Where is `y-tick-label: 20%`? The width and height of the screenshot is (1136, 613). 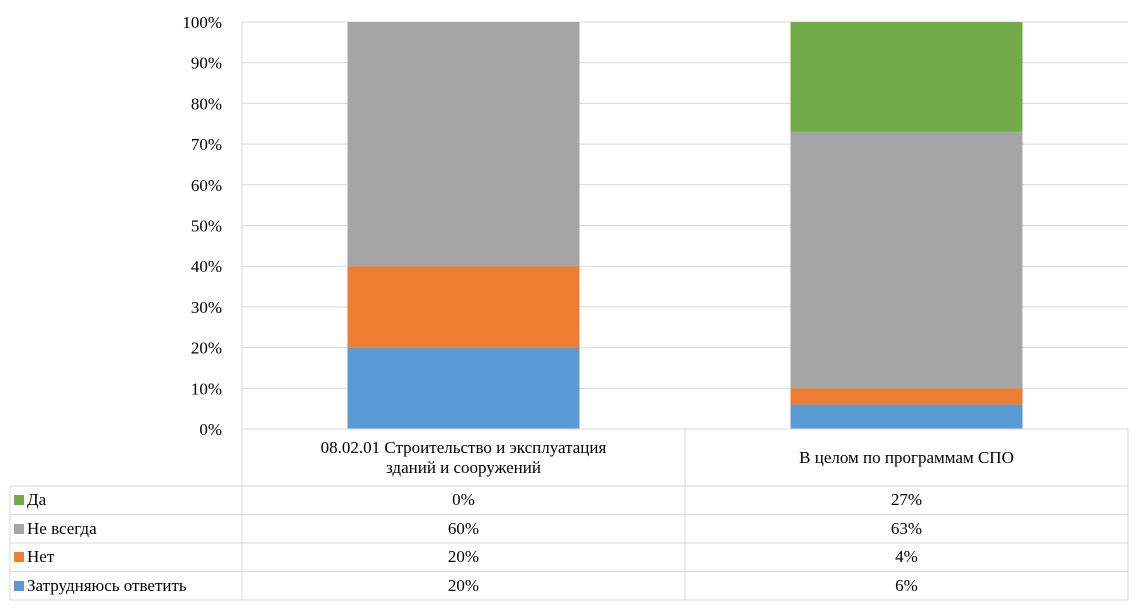 y-tick-label: 20% is located at coordinates (206, 348).